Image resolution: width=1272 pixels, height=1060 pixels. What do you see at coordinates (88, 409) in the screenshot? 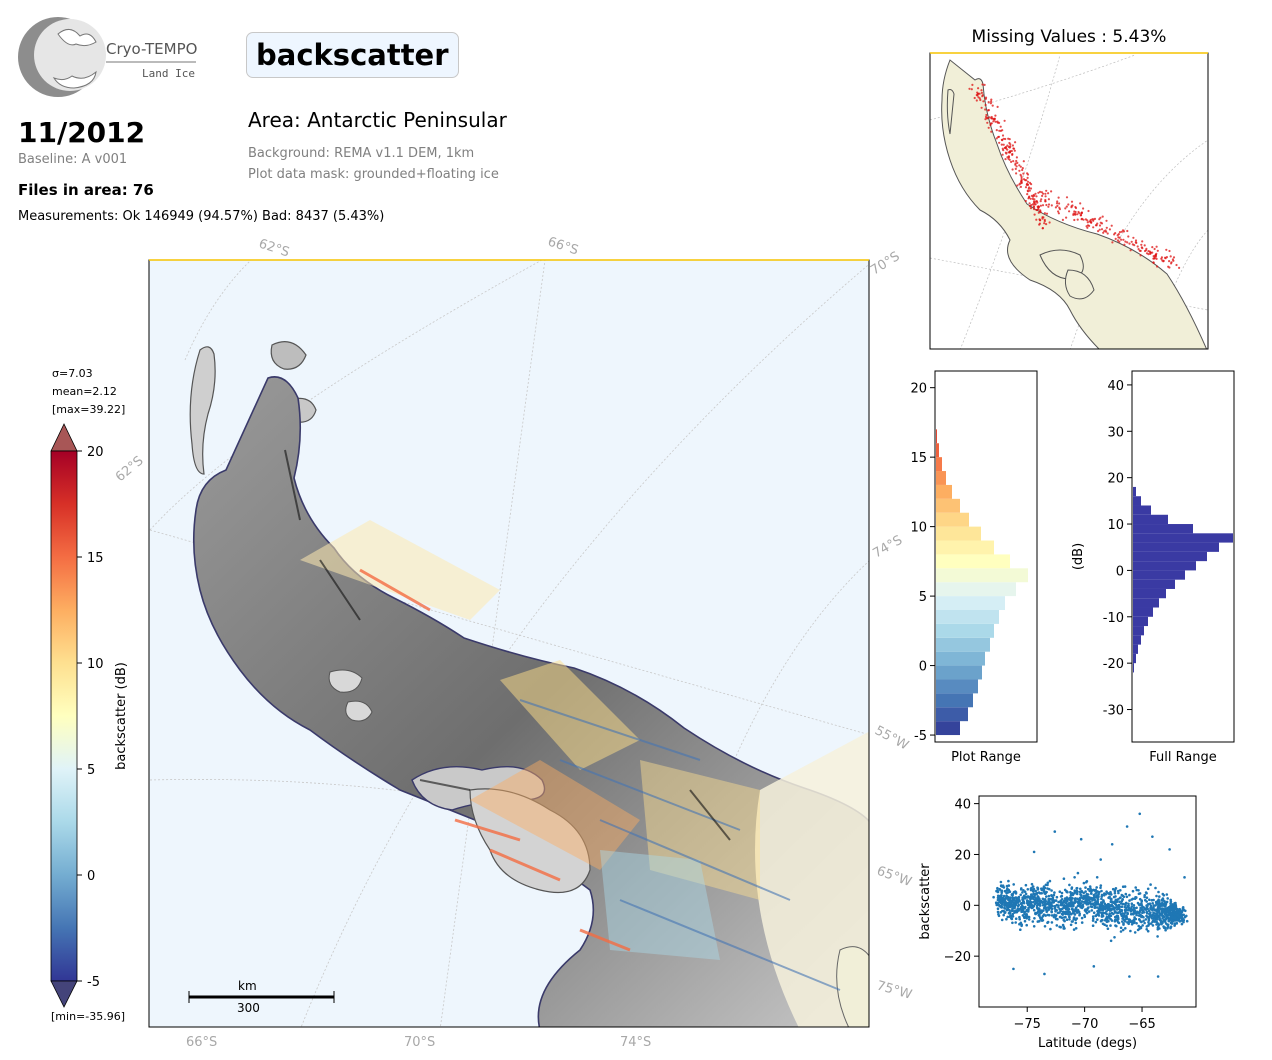
I see `colorbar-stat-max: [max=39.22]` at bounding box center [88, 409].